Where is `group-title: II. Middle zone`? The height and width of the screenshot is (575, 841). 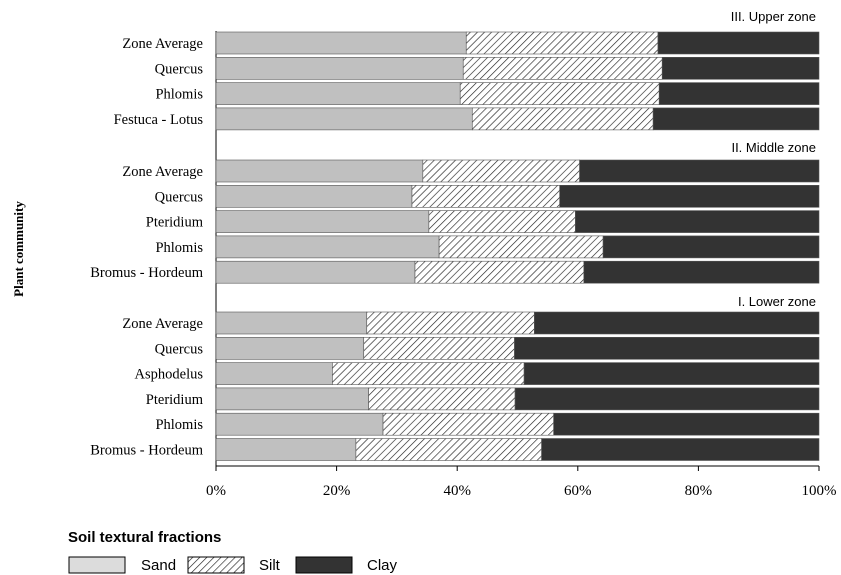
group-title: II. Middle zone is located at coordinates (773, 147).